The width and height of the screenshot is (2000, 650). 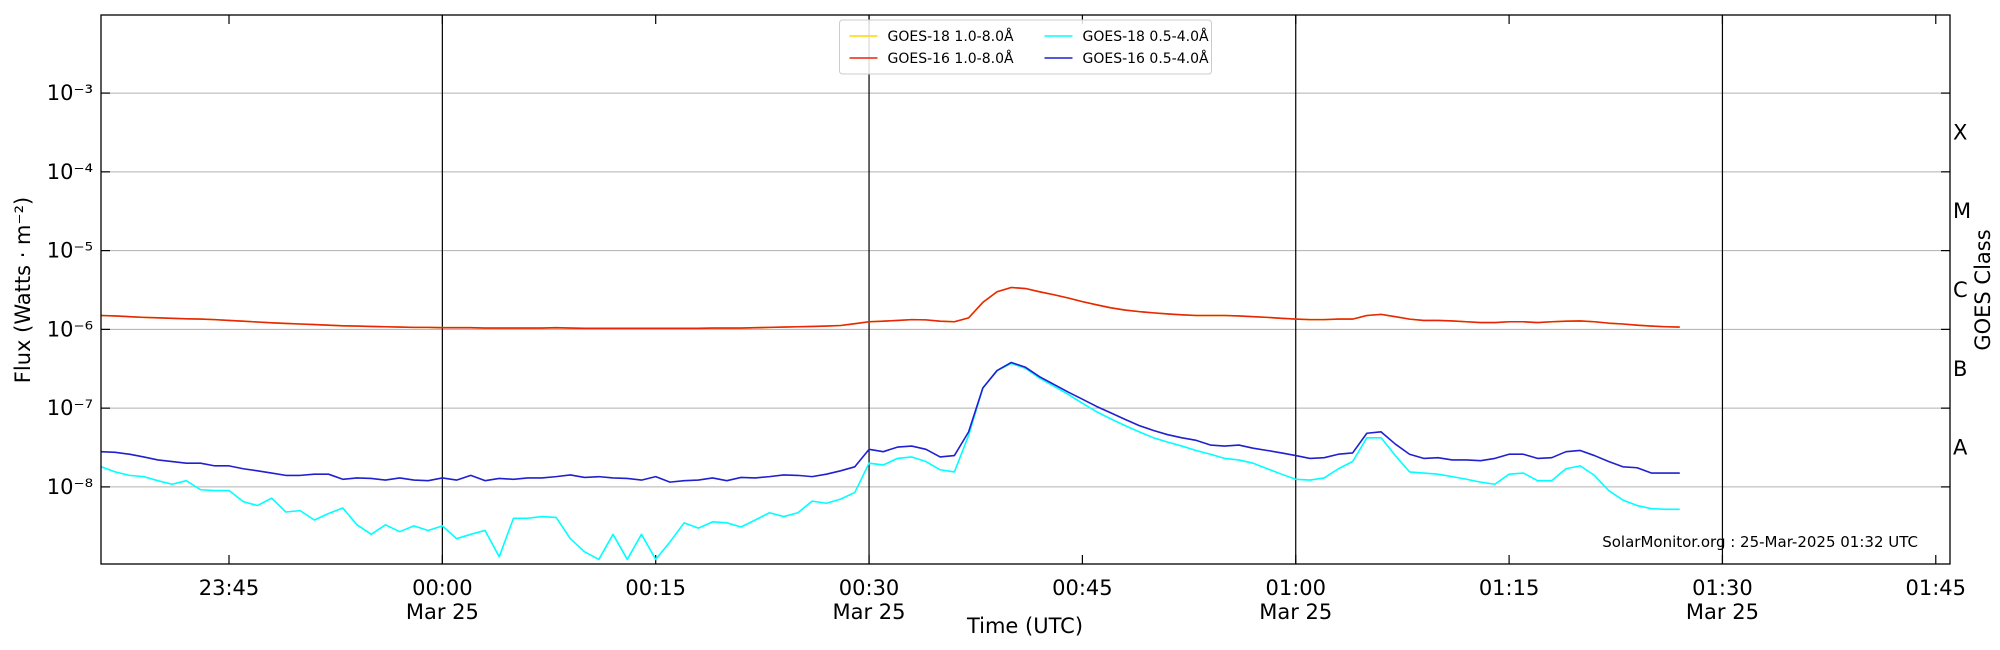 I want to click on legend-label: GOES-18 0.5-4.0Å, so click(x=1146, y=36).